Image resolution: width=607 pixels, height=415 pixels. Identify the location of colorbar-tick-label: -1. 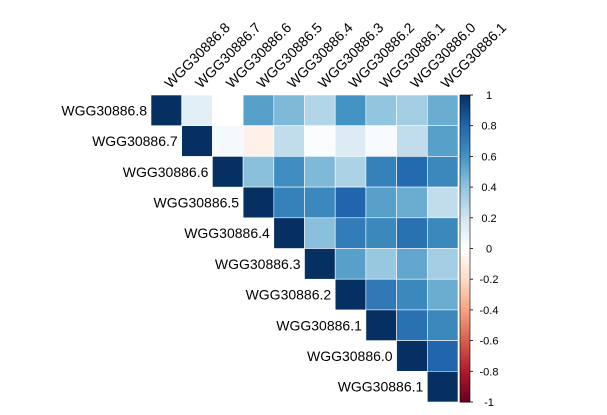
(489, 403).